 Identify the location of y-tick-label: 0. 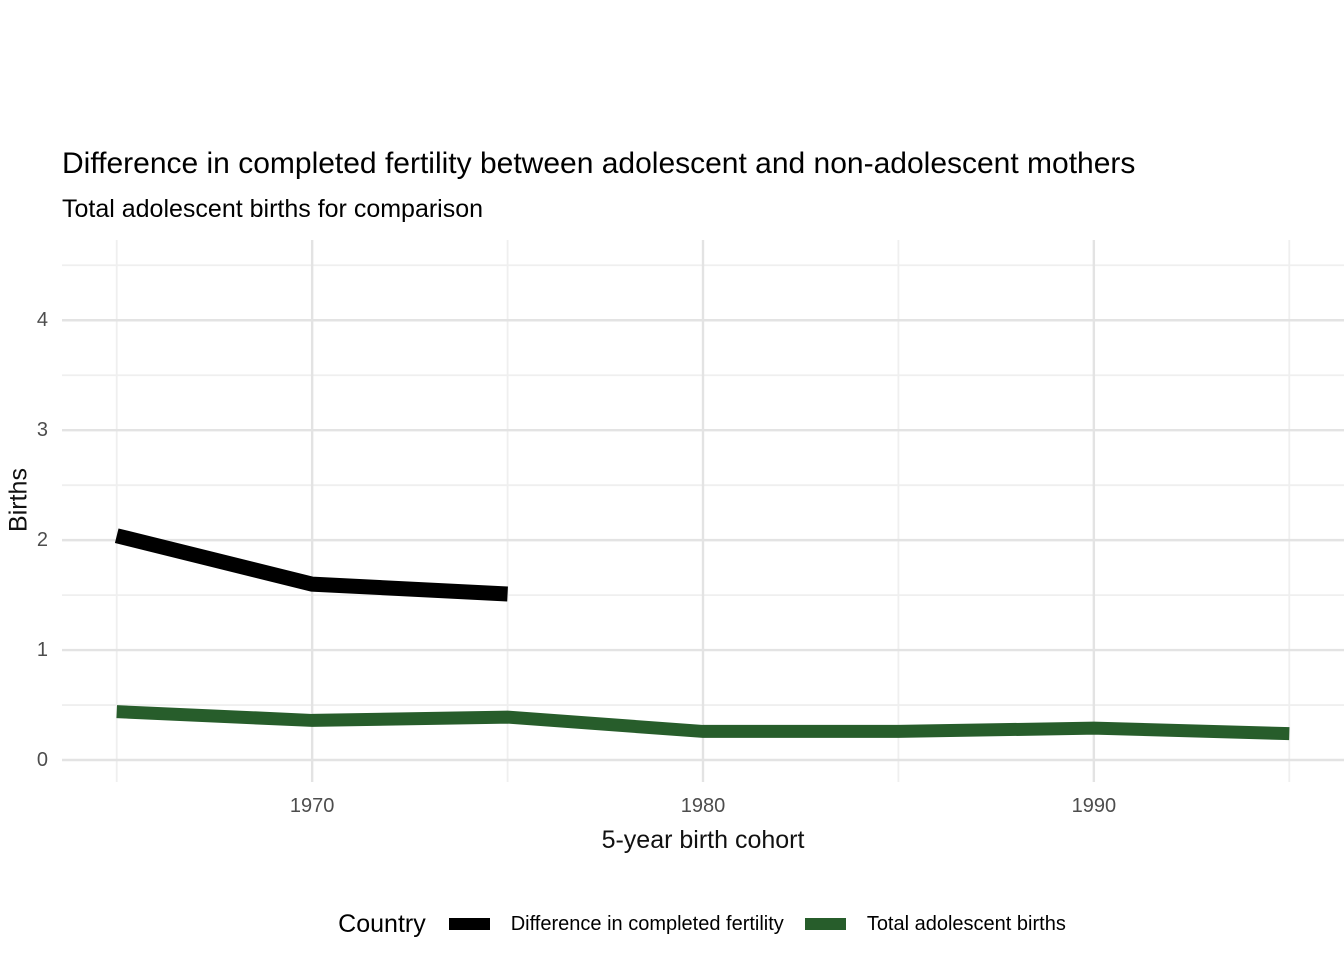
(42, 760).